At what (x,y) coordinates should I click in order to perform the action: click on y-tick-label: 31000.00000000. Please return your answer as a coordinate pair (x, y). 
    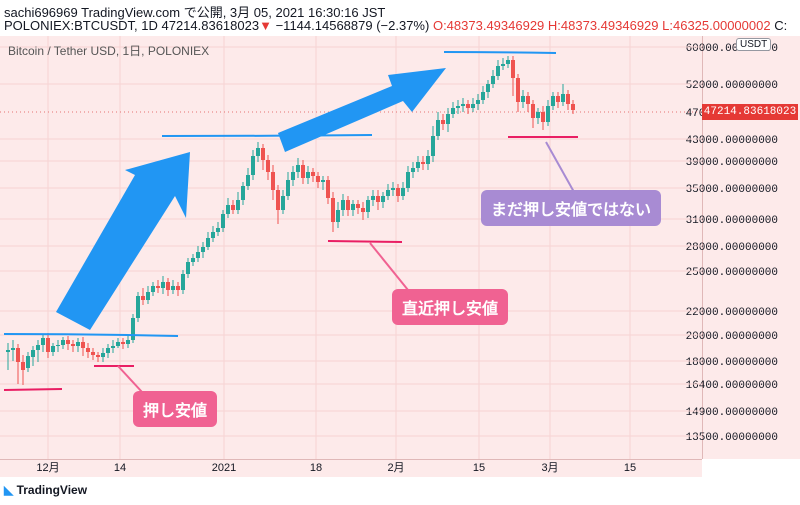
    Looking at the image, I should click on (732, 221).